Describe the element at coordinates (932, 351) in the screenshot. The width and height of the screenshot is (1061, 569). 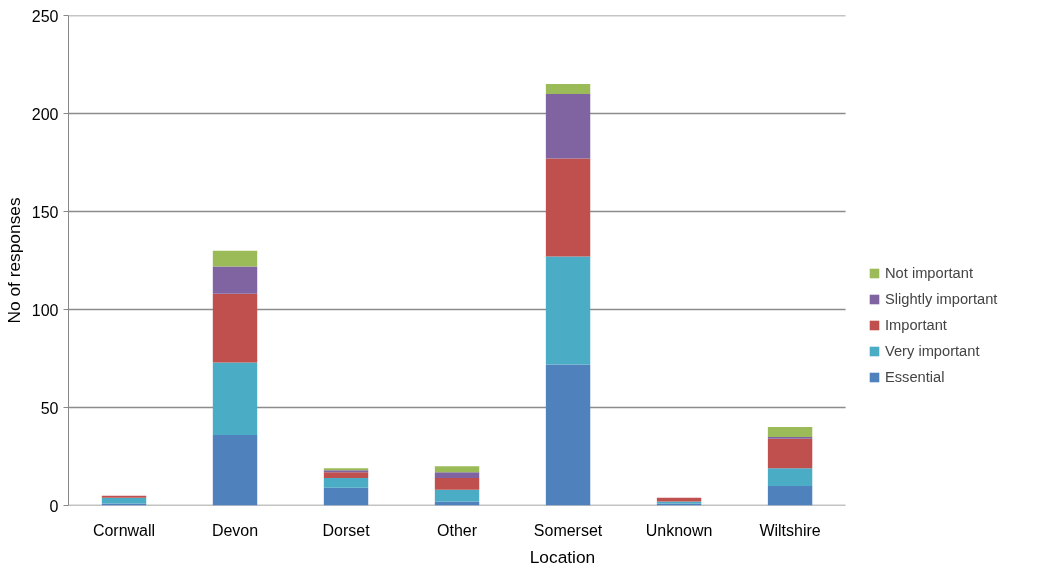
I see `legend-label: Very important` at that location.